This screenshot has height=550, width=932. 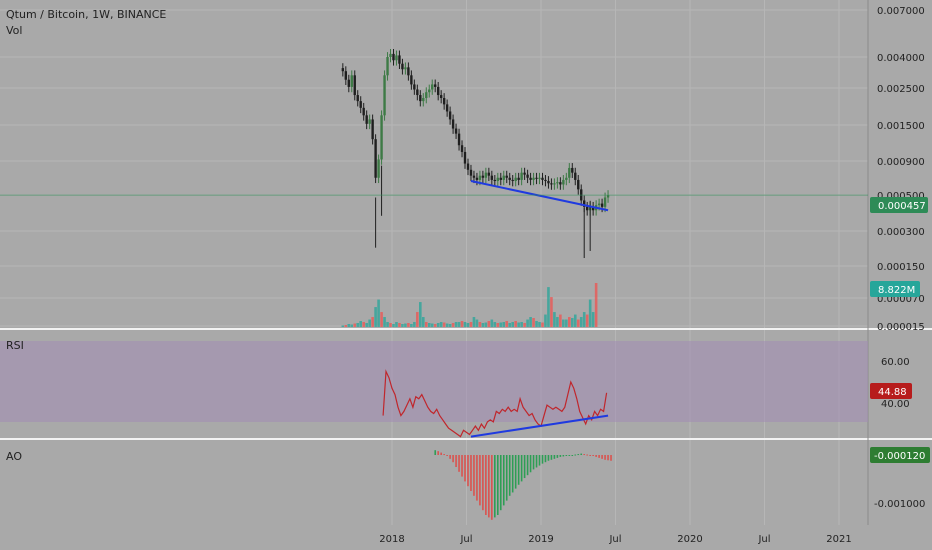 I want to click on price-axis, so click(x=900, y=275).